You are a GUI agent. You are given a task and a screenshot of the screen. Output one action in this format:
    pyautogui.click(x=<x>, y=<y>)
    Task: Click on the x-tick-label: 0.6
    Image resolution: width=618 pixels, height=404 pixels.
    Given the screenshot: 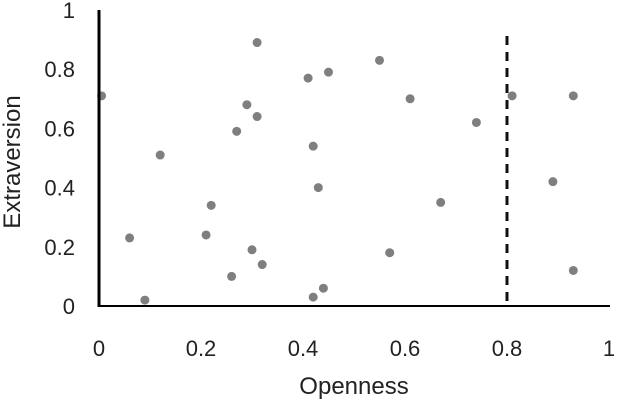 What is the action you would take?
    pyautogui.click(x=405, y=348)
    